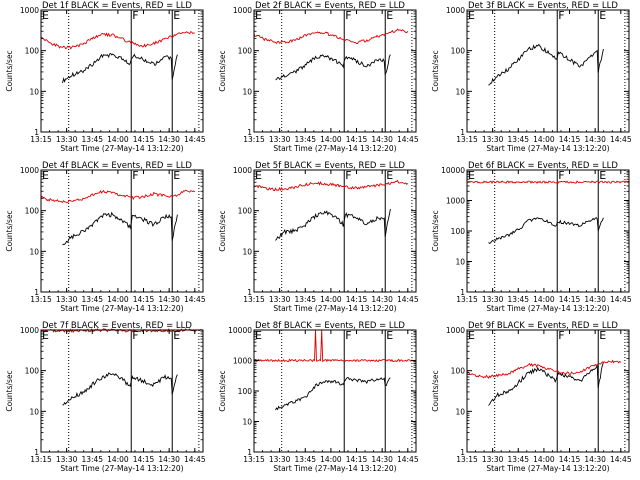 The height and width of the screenshot is (480, 640). What do you see at coordinates (330, 166) in the screenshot?
I see `chart-title: Det 5f BLACK = Events, RED = LLD` at bounding box center [330, 166].